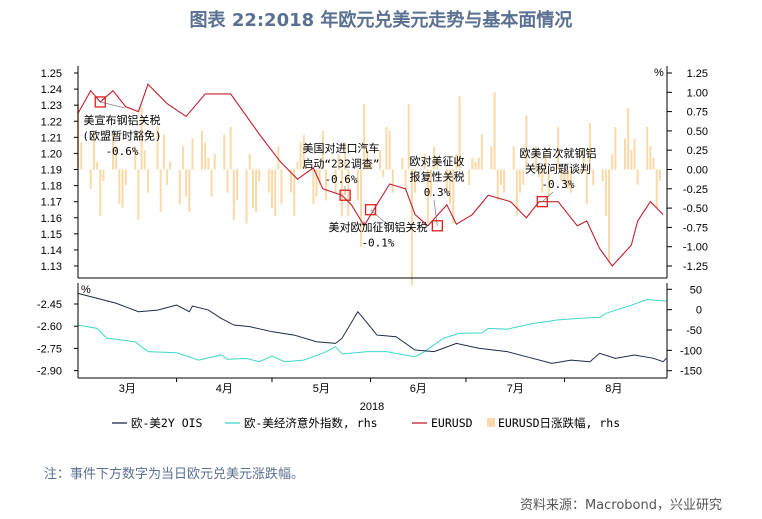 The image size is (762, 519). I want to click on event-label: 欧美首次就钢铝, so click(558, 153).